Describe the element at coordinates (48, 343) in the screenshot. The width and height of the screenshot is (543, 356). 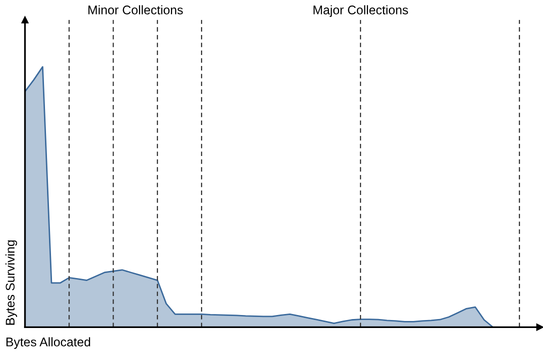
I see `x-axis-title: Bytes Allocated` at that location.